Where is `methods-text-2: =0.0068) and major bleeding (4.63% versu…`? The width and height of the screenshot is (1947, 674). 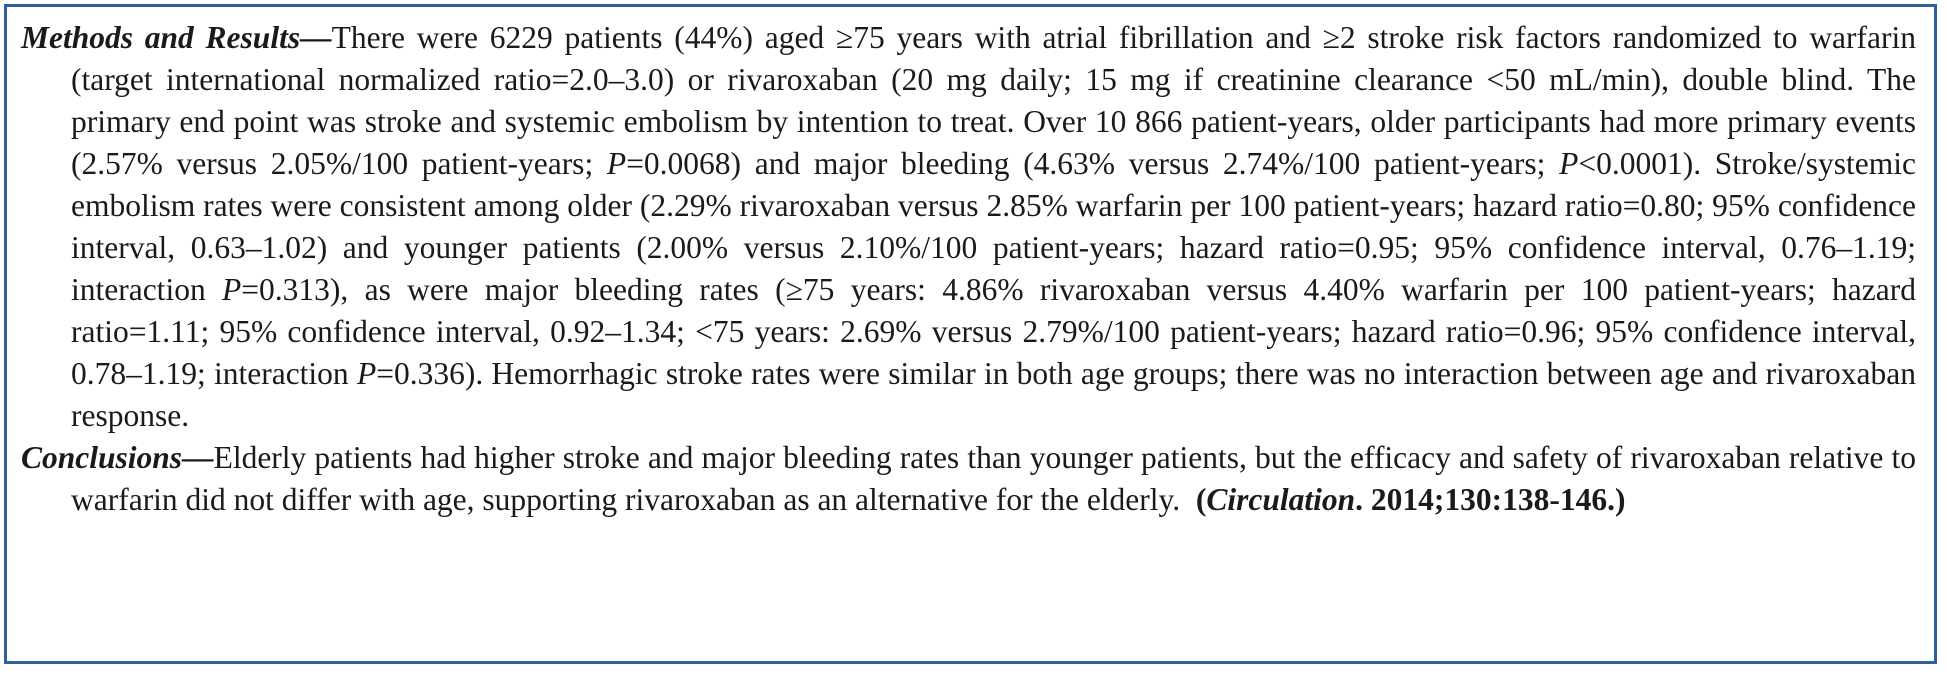
methods-text-2: =0.0068) and major bleeding (4.63% versu… is located at coordinates (1093, 163).